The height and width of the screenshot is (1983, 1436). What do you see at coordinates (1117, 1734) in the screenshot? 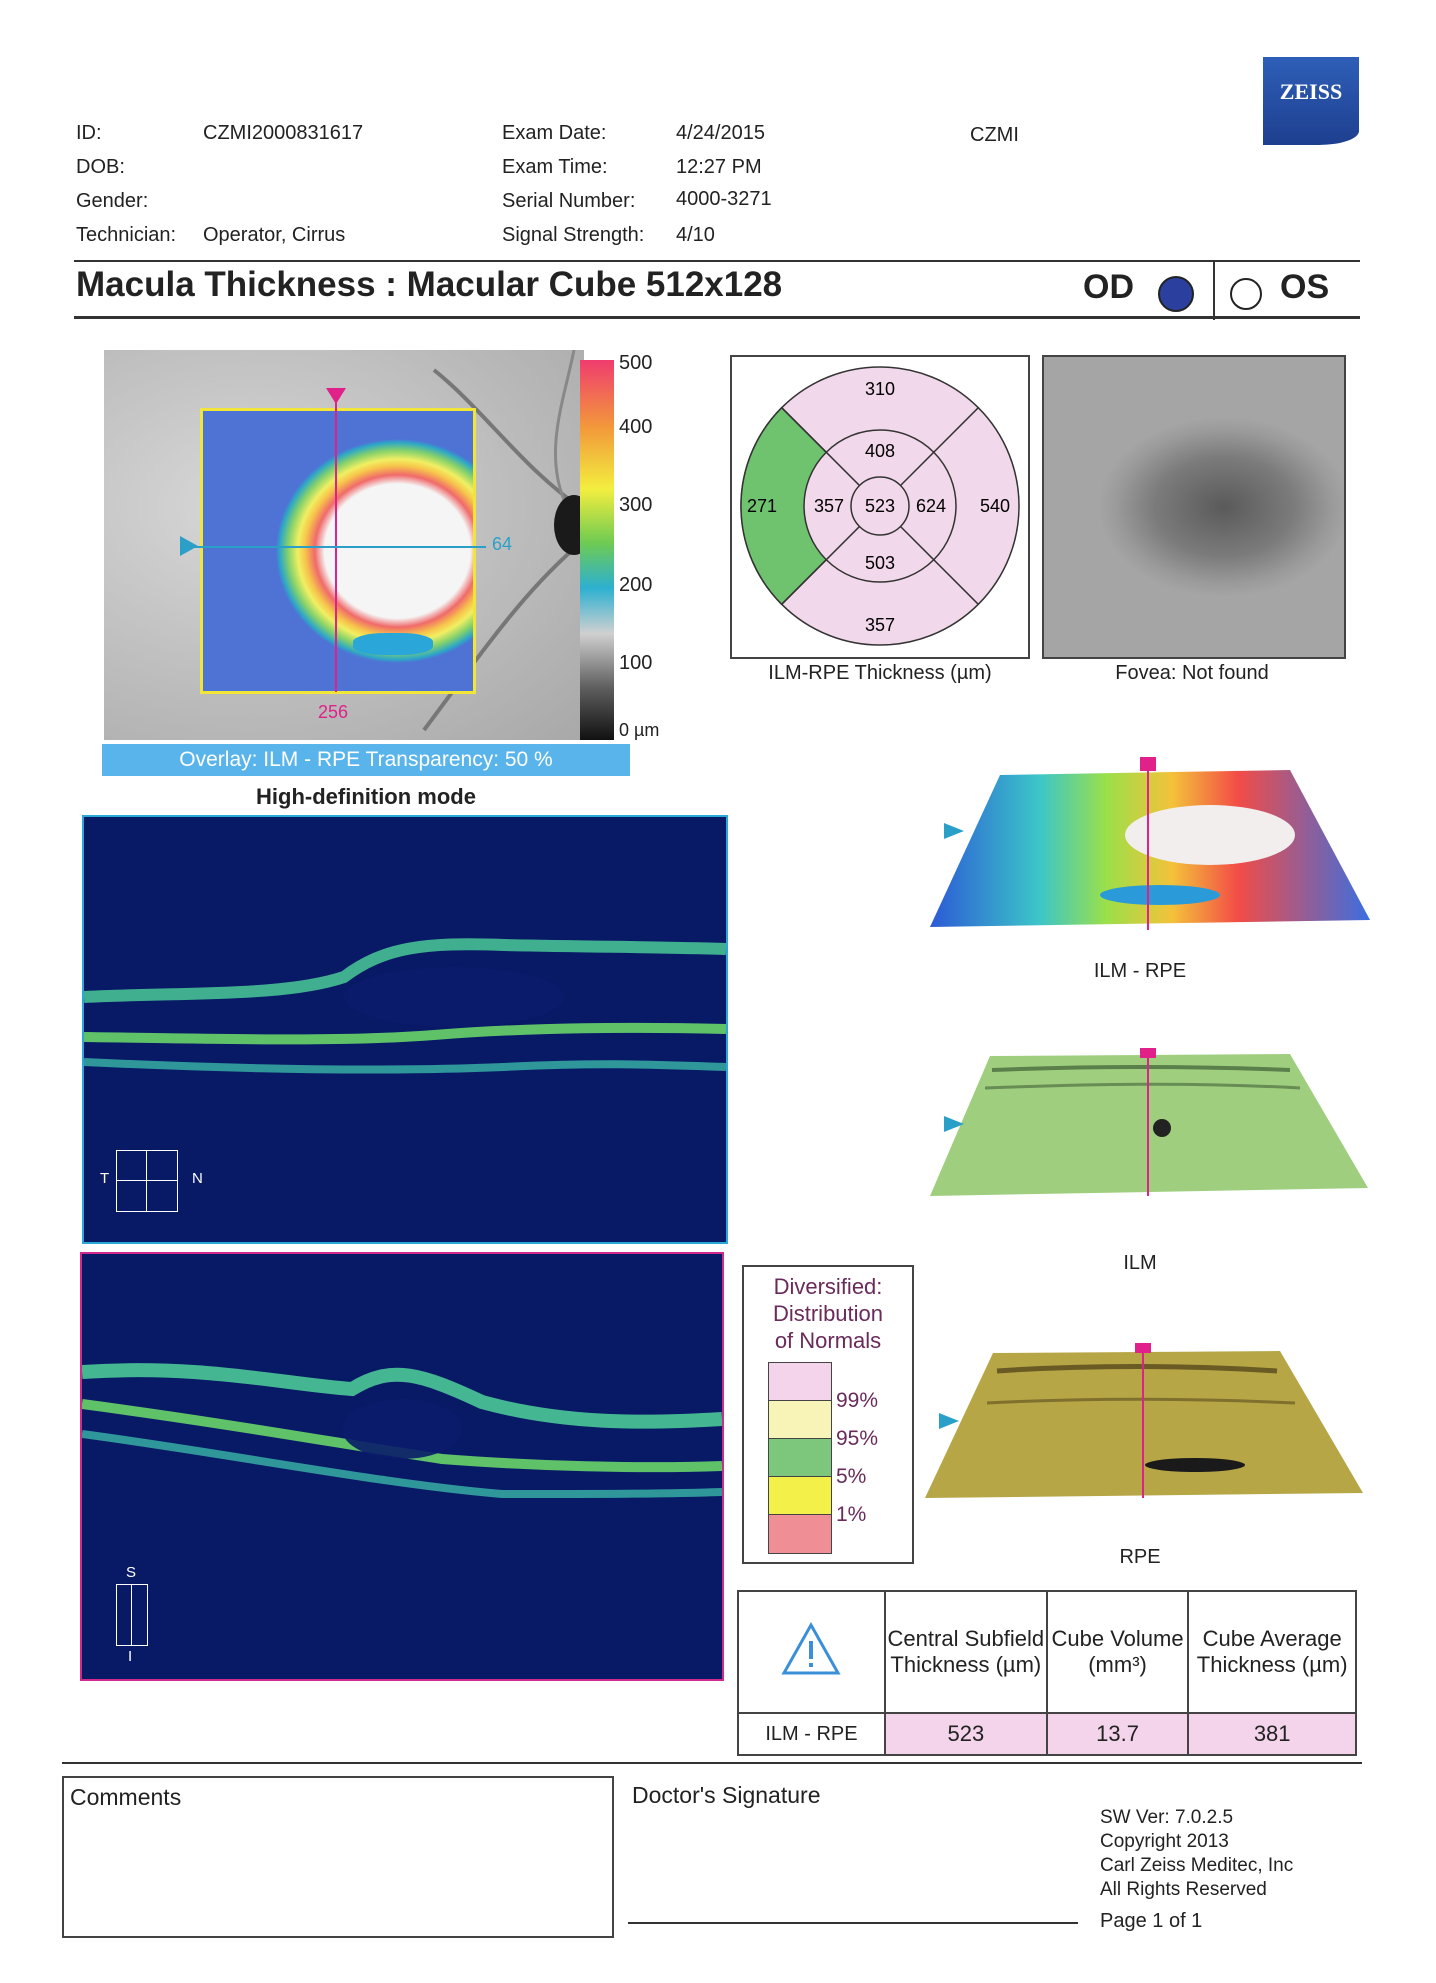
I see `value-cube-volume: 13.7` at bounding box center [1117, 1734].